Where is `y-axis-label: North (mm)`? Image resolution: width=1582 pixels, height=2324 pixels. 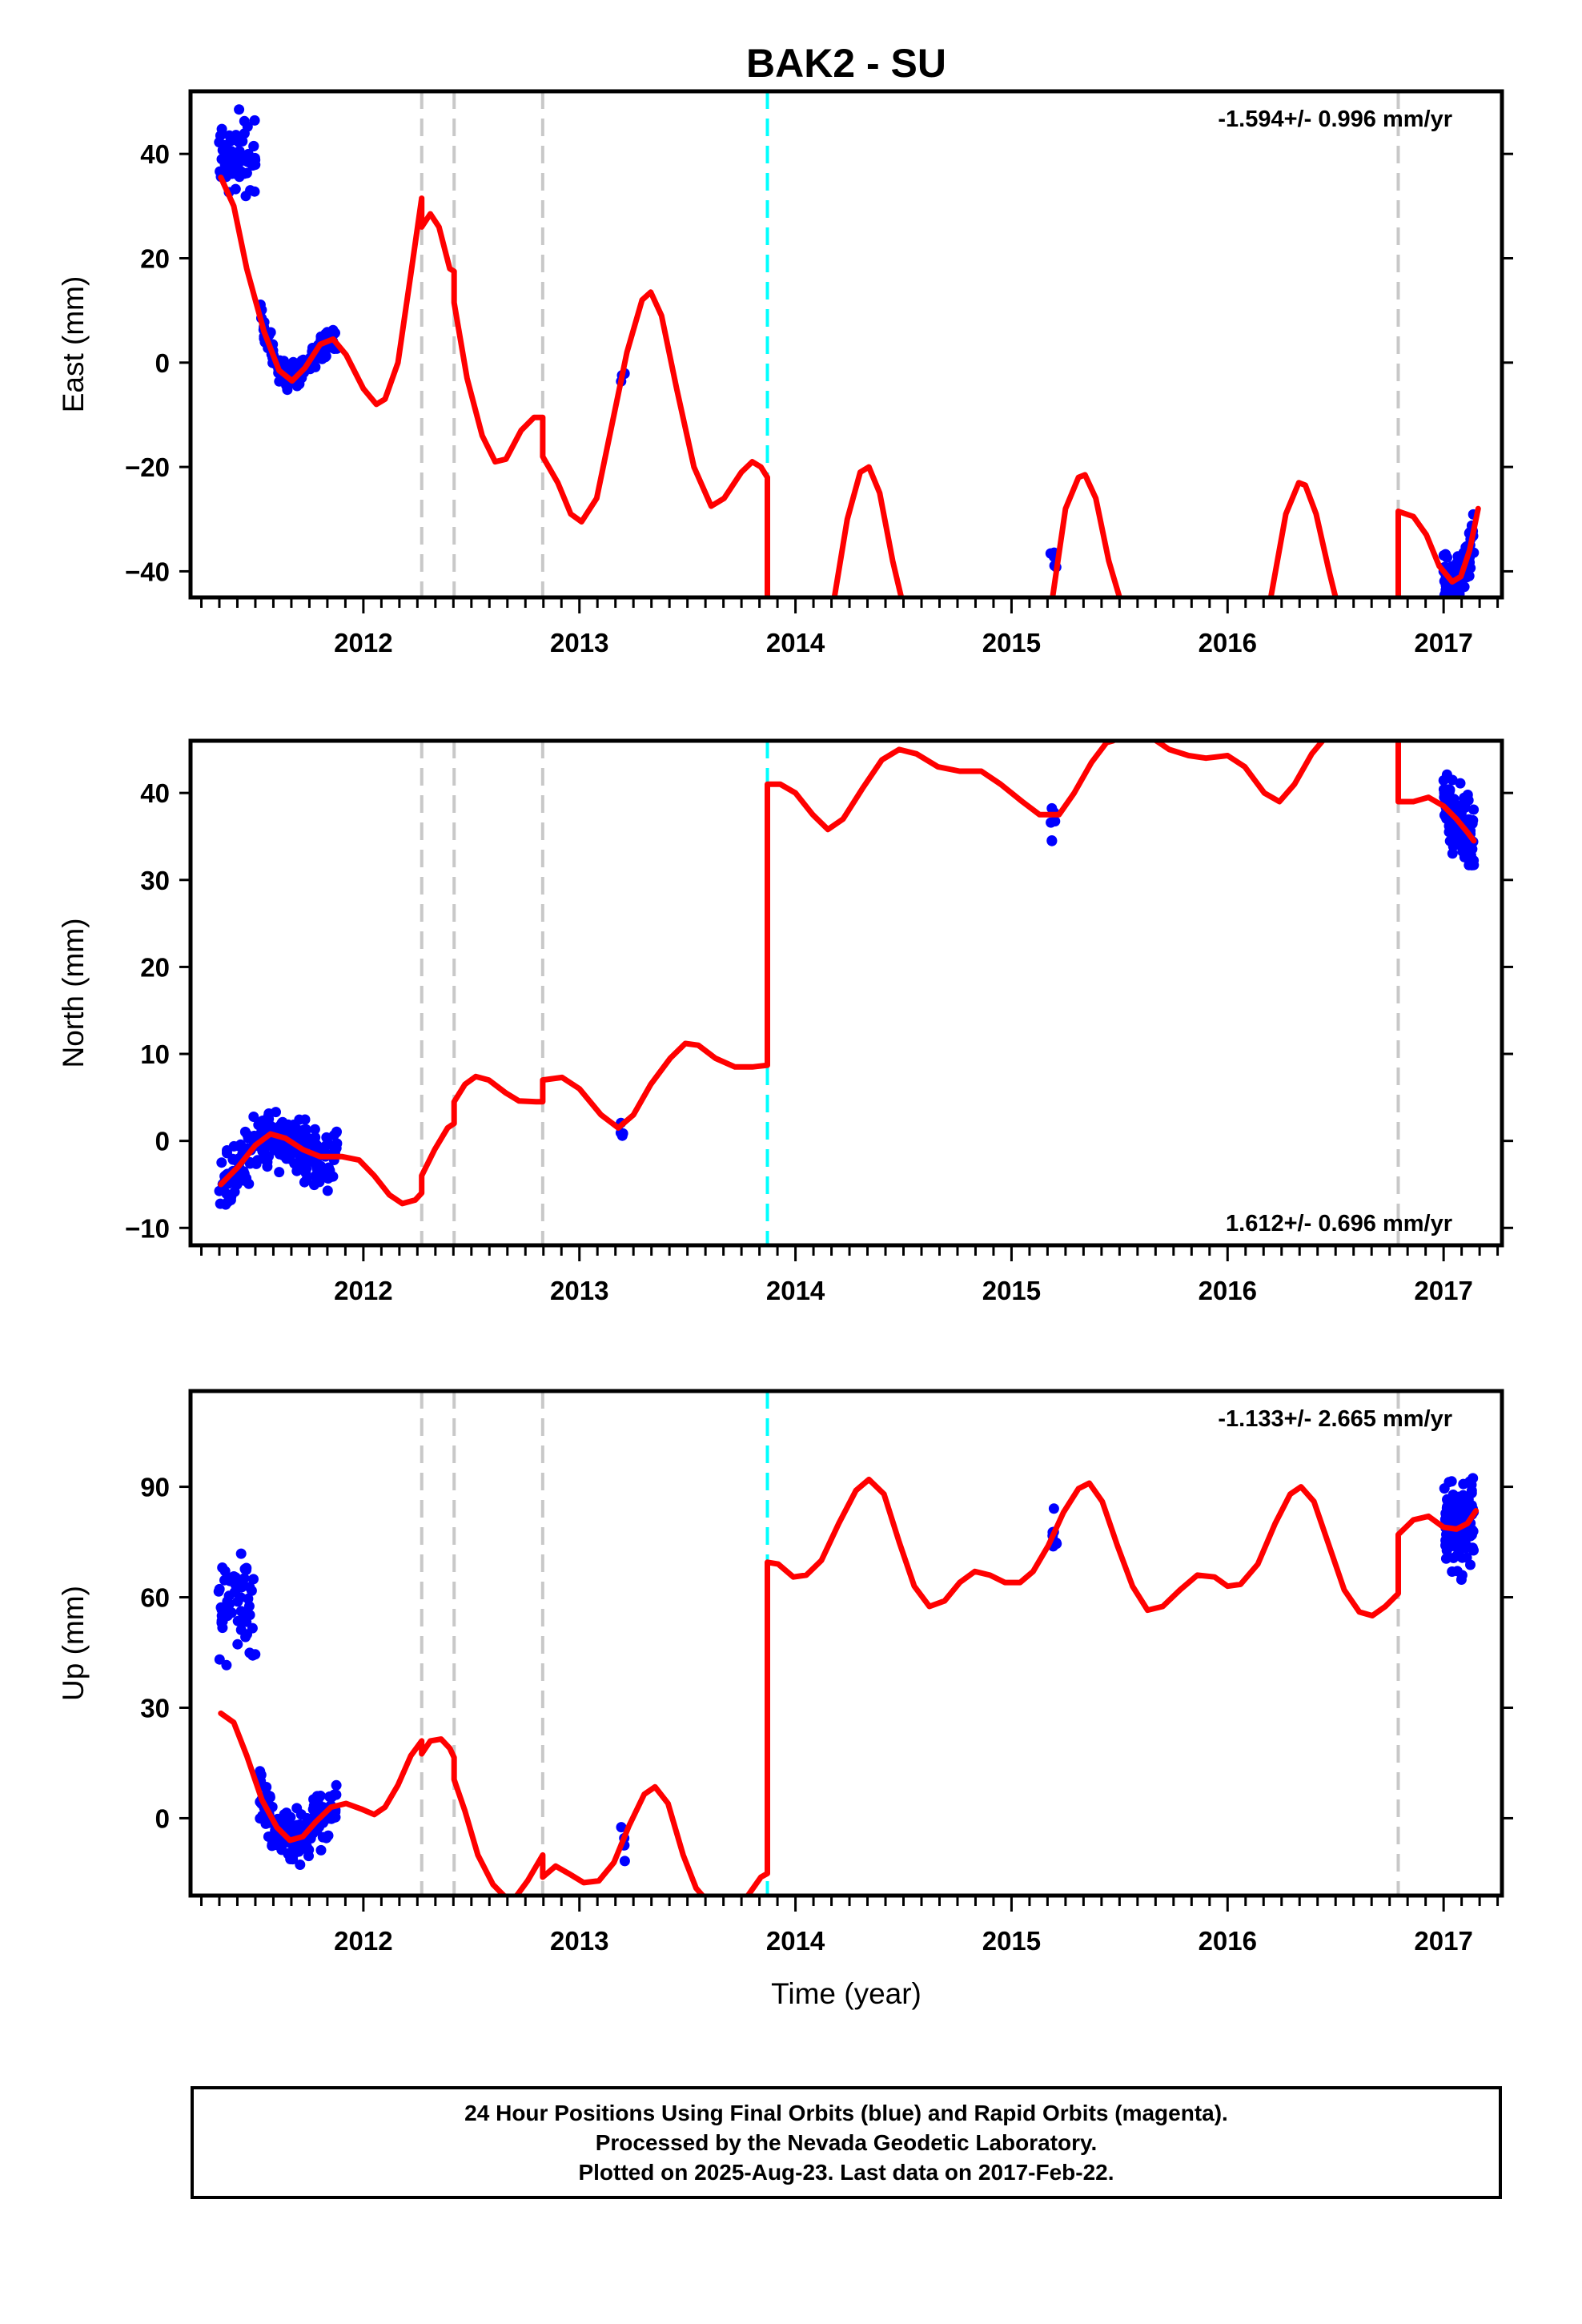
y-axis-label: North (mm) is located at coordinates (74, 993).